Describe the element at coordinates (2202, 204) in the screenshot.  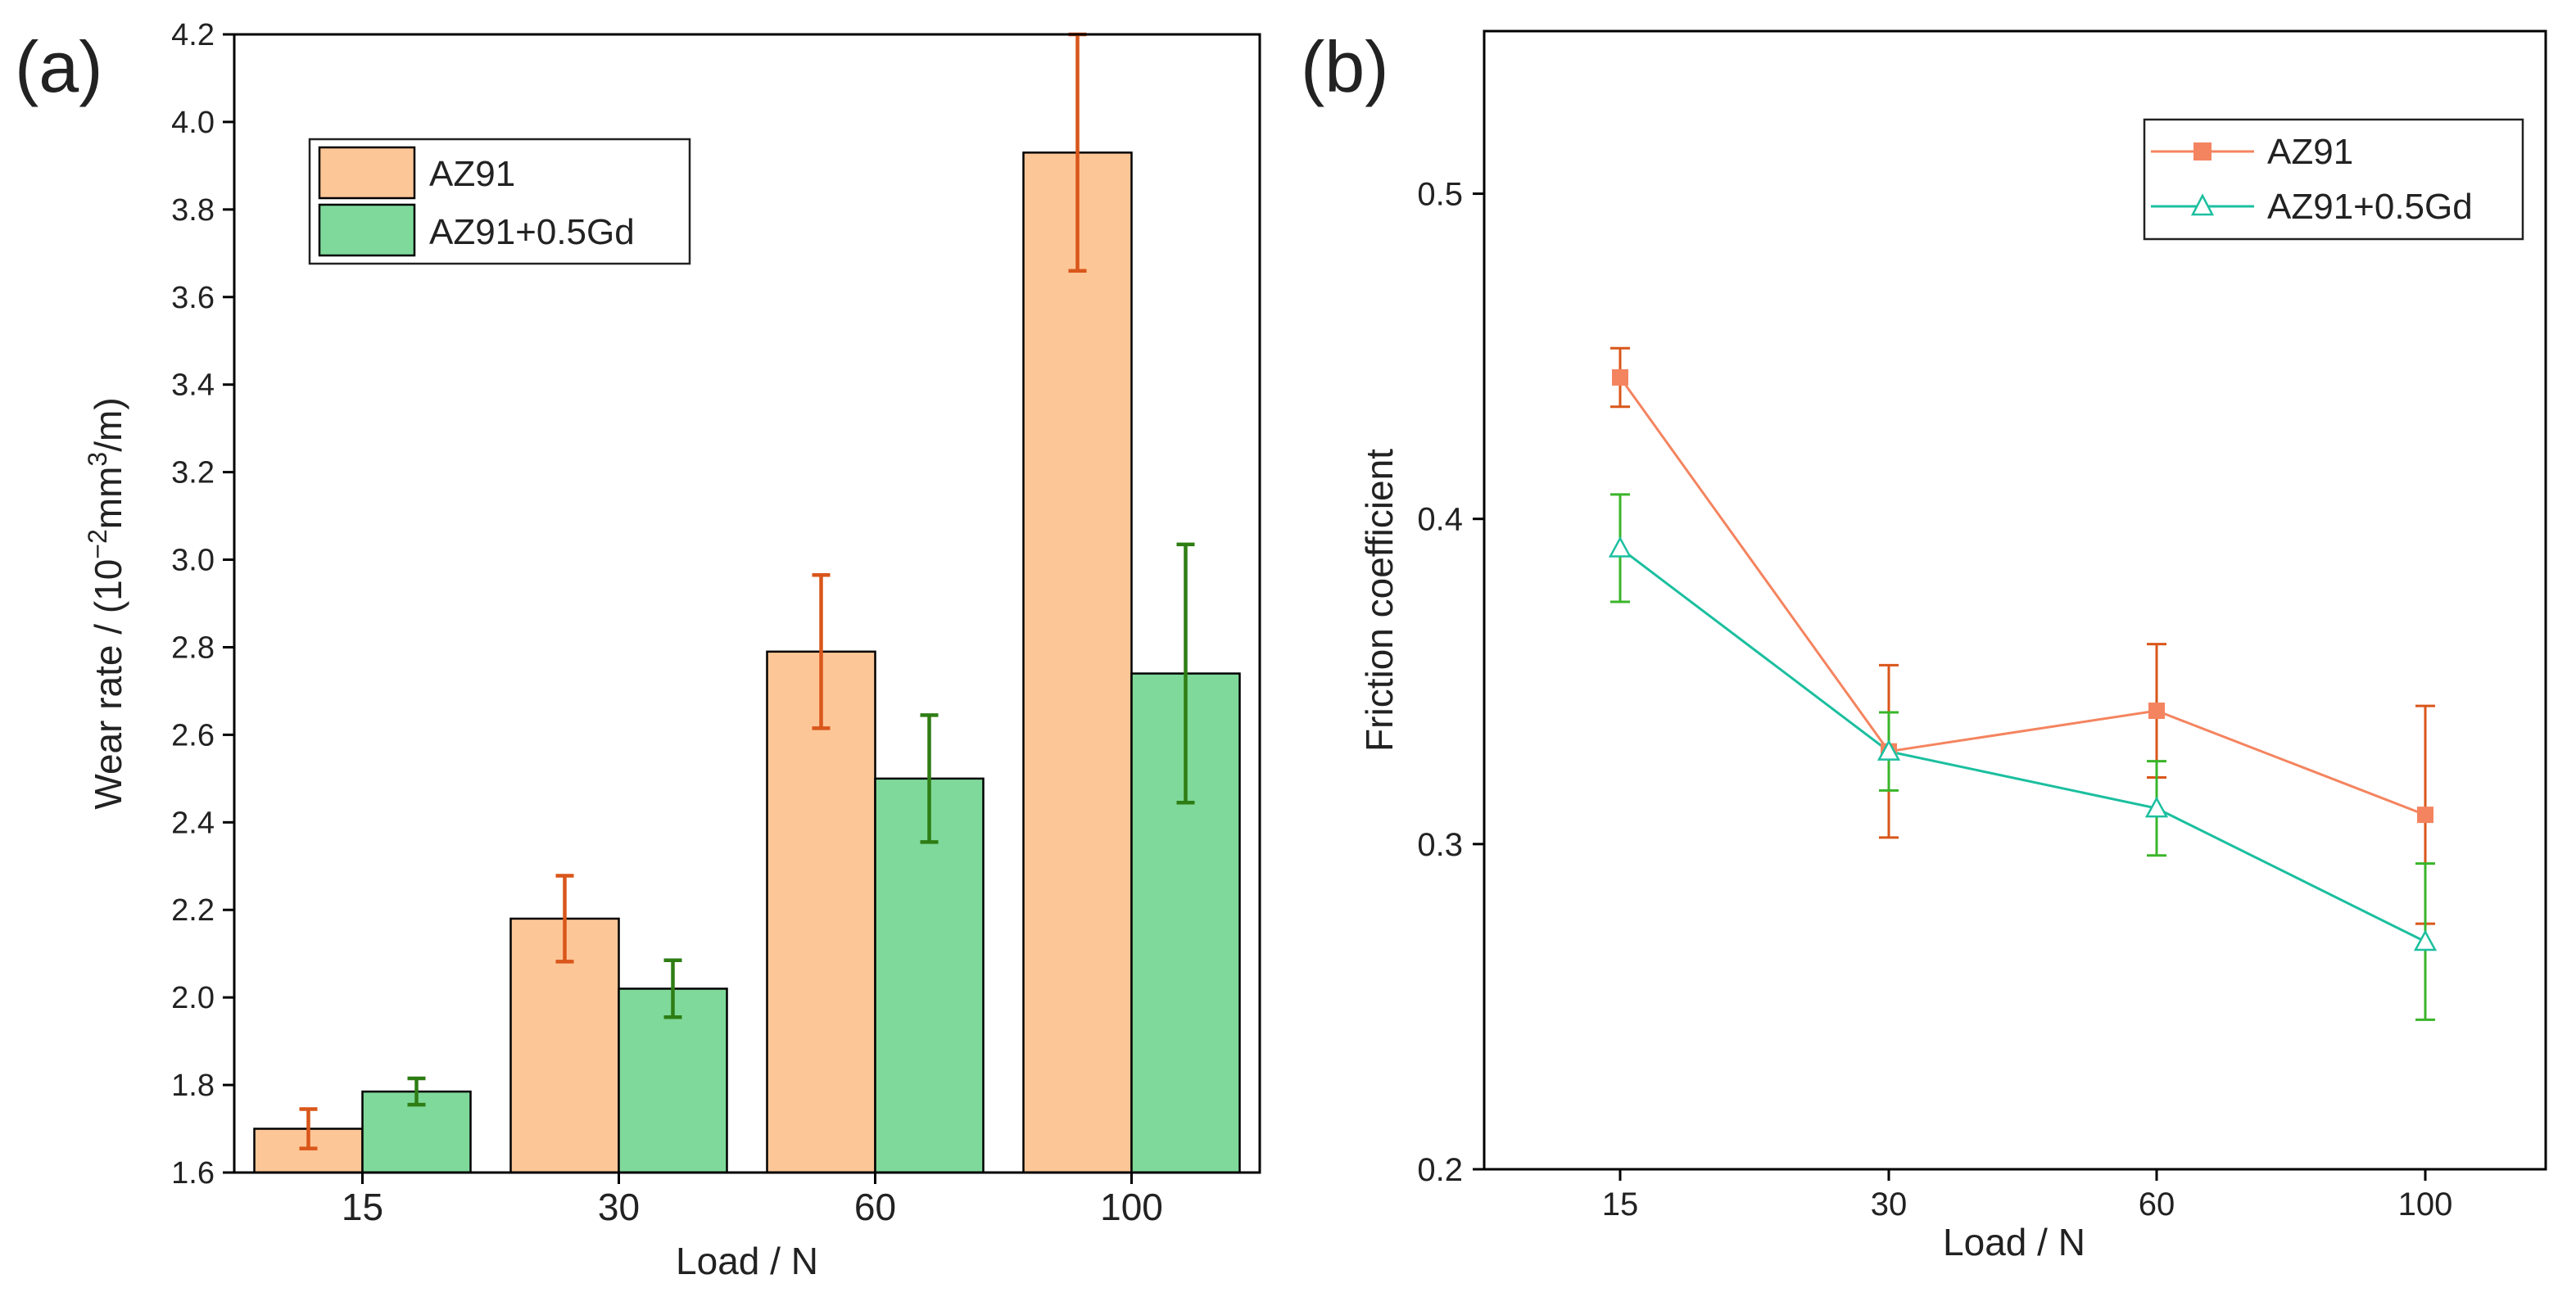
I see `legend-marker-az91-gd` at that location.